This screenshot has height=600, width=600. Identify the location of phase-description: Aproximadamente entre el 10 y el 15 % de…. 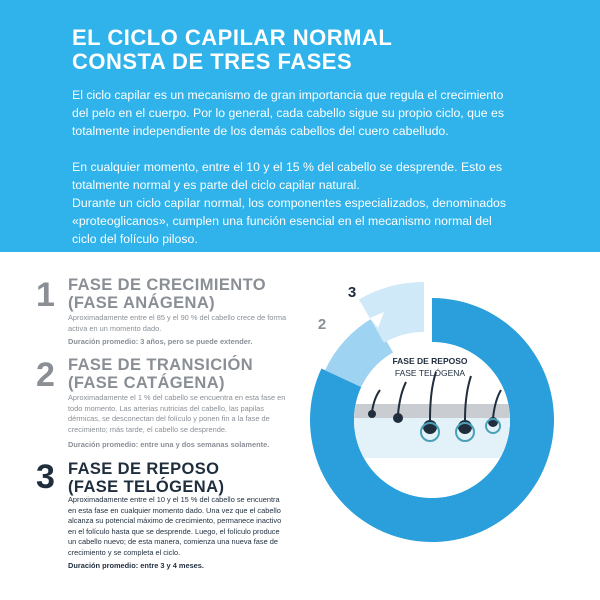
(175, 526).